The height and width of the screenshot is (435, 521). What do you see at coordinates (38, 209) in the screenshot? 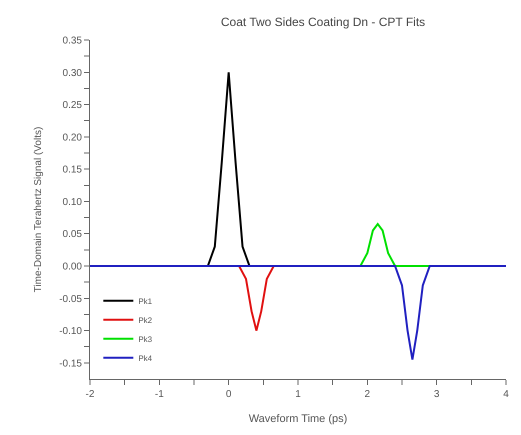
I see `y-axis-title: Time-Domain Terahertz Signal (Volts)` at bounding box center [38, 209].